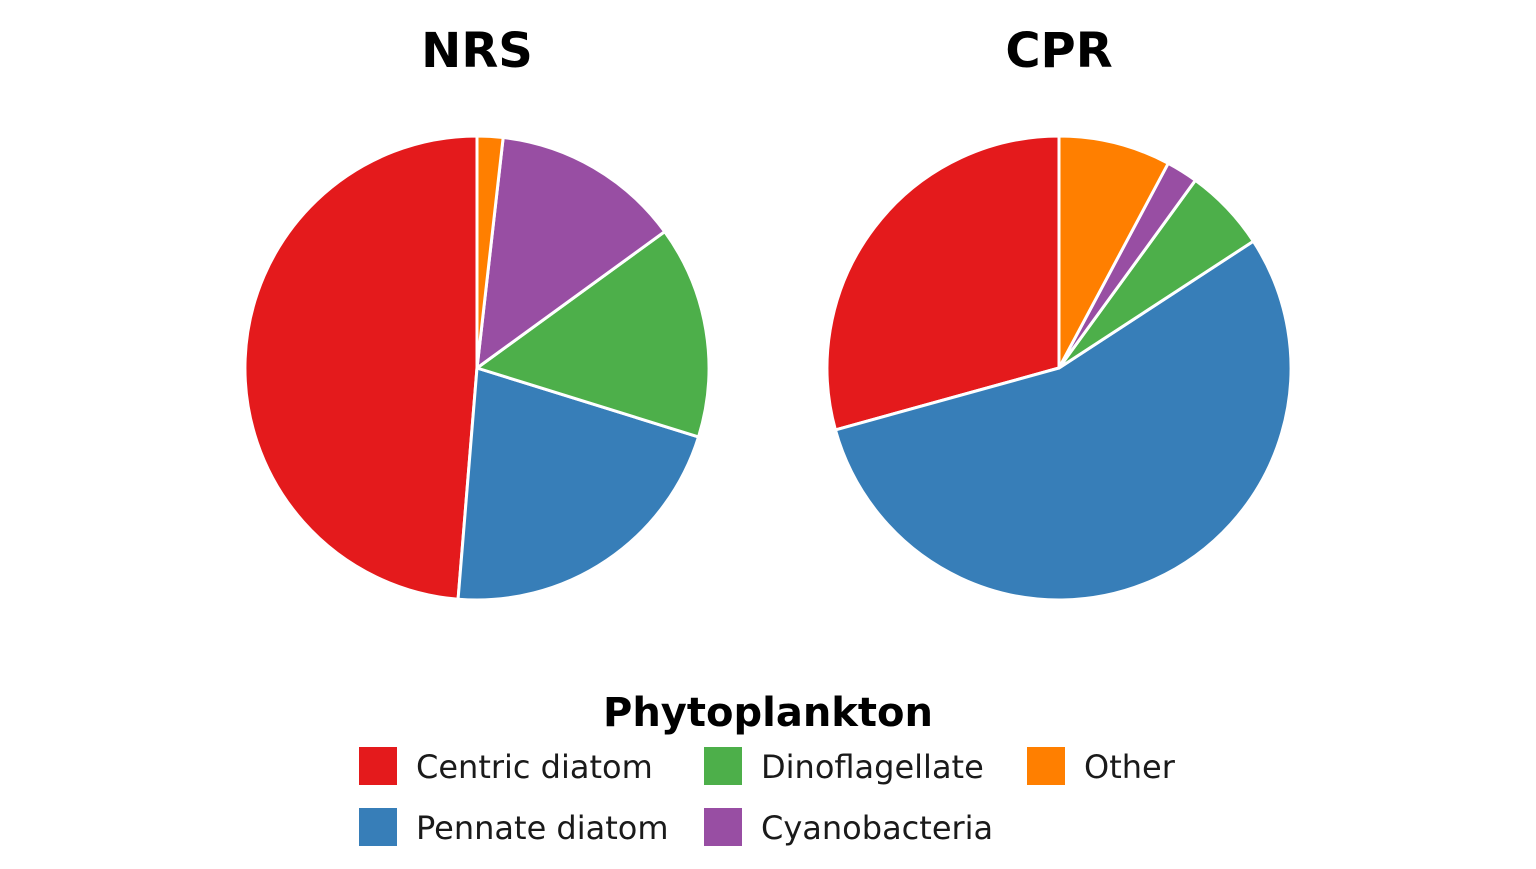 This screenshot has height=869, width=1536. Describe the element at coordinates (378, 827) in the screenshot. I see `legend-swatch-pennate-diatom` at that location.